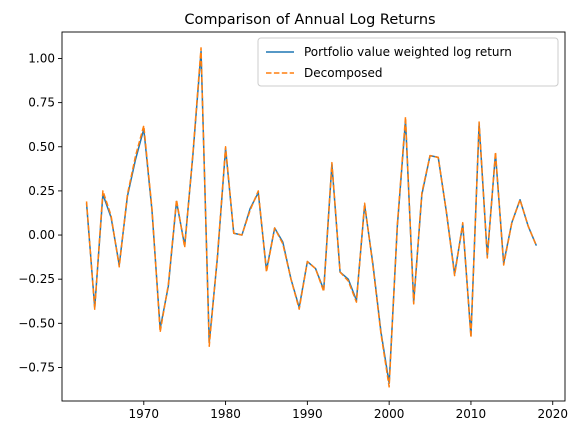 Image resolution: width=575 pixels, height=435 pixels. What do you see at coordinates (309, 20) in the screenshot?
I see `chart-title: Comparison of Annual Log Returns` at bounding box center [309, 20].